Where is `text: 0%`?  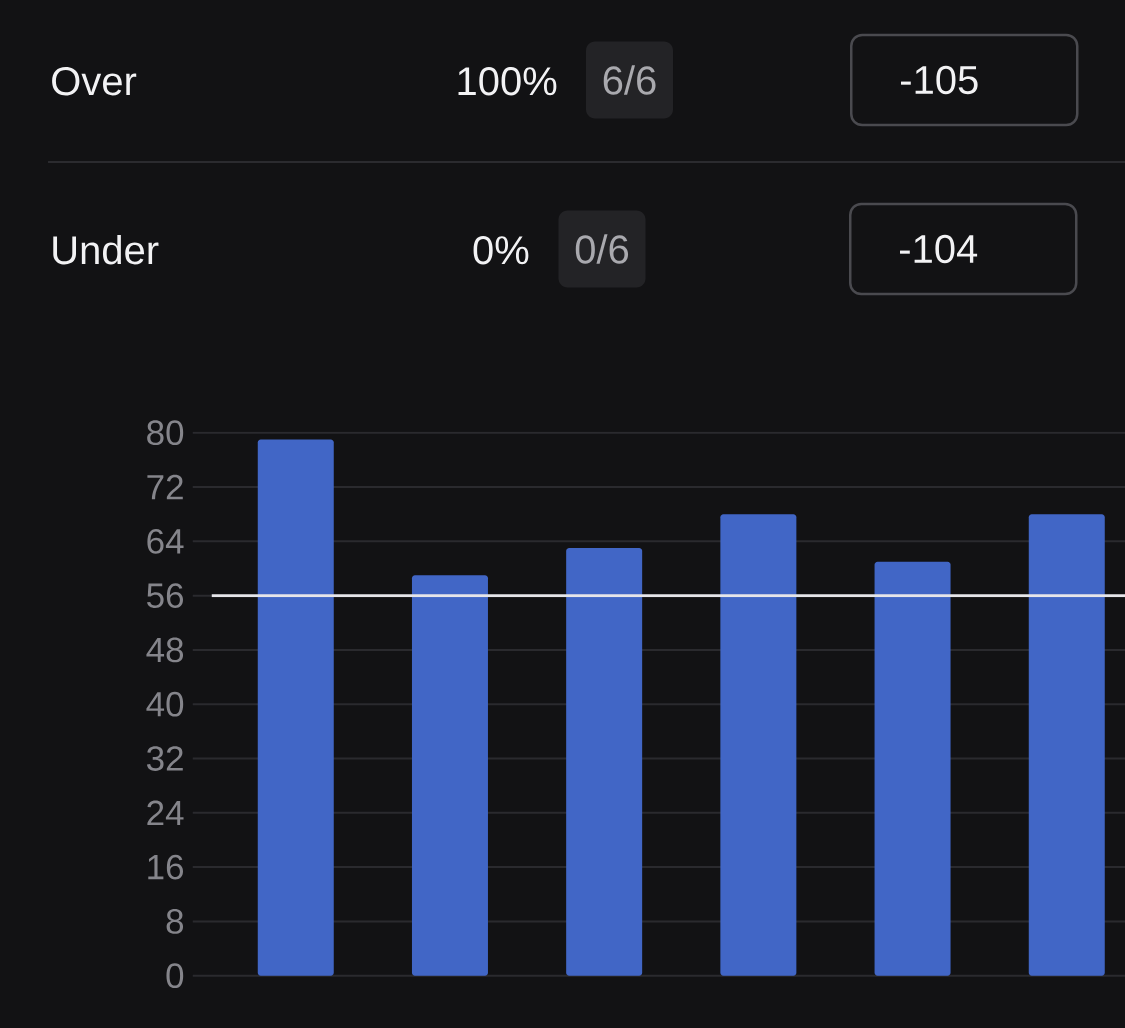 text: 0% is located at coordinates (501, 250).